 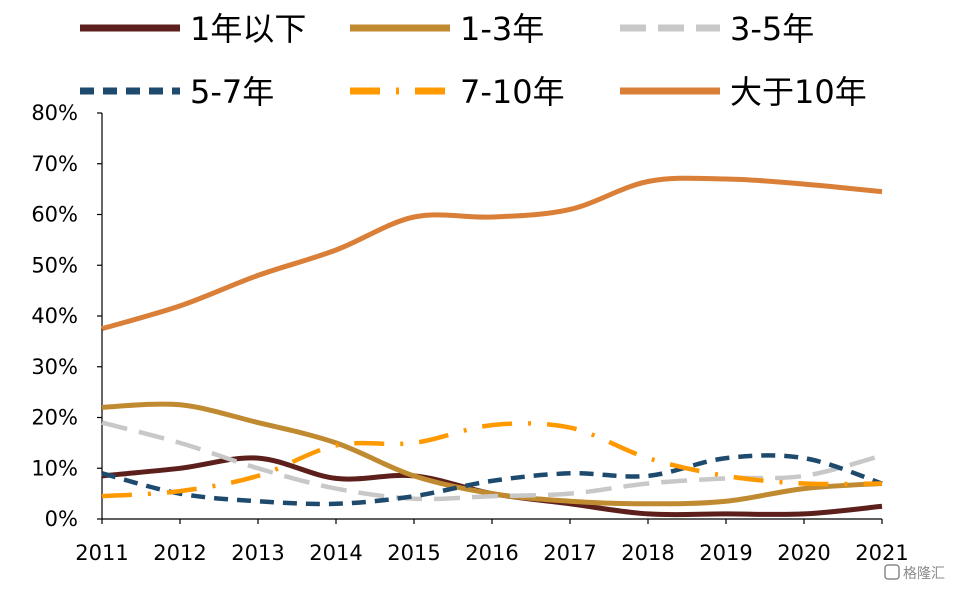 What do you see at coordinates (772, 29) in the screenshot?
I see `legend-label-3: 3-5年` at bounding box center [772, 29].